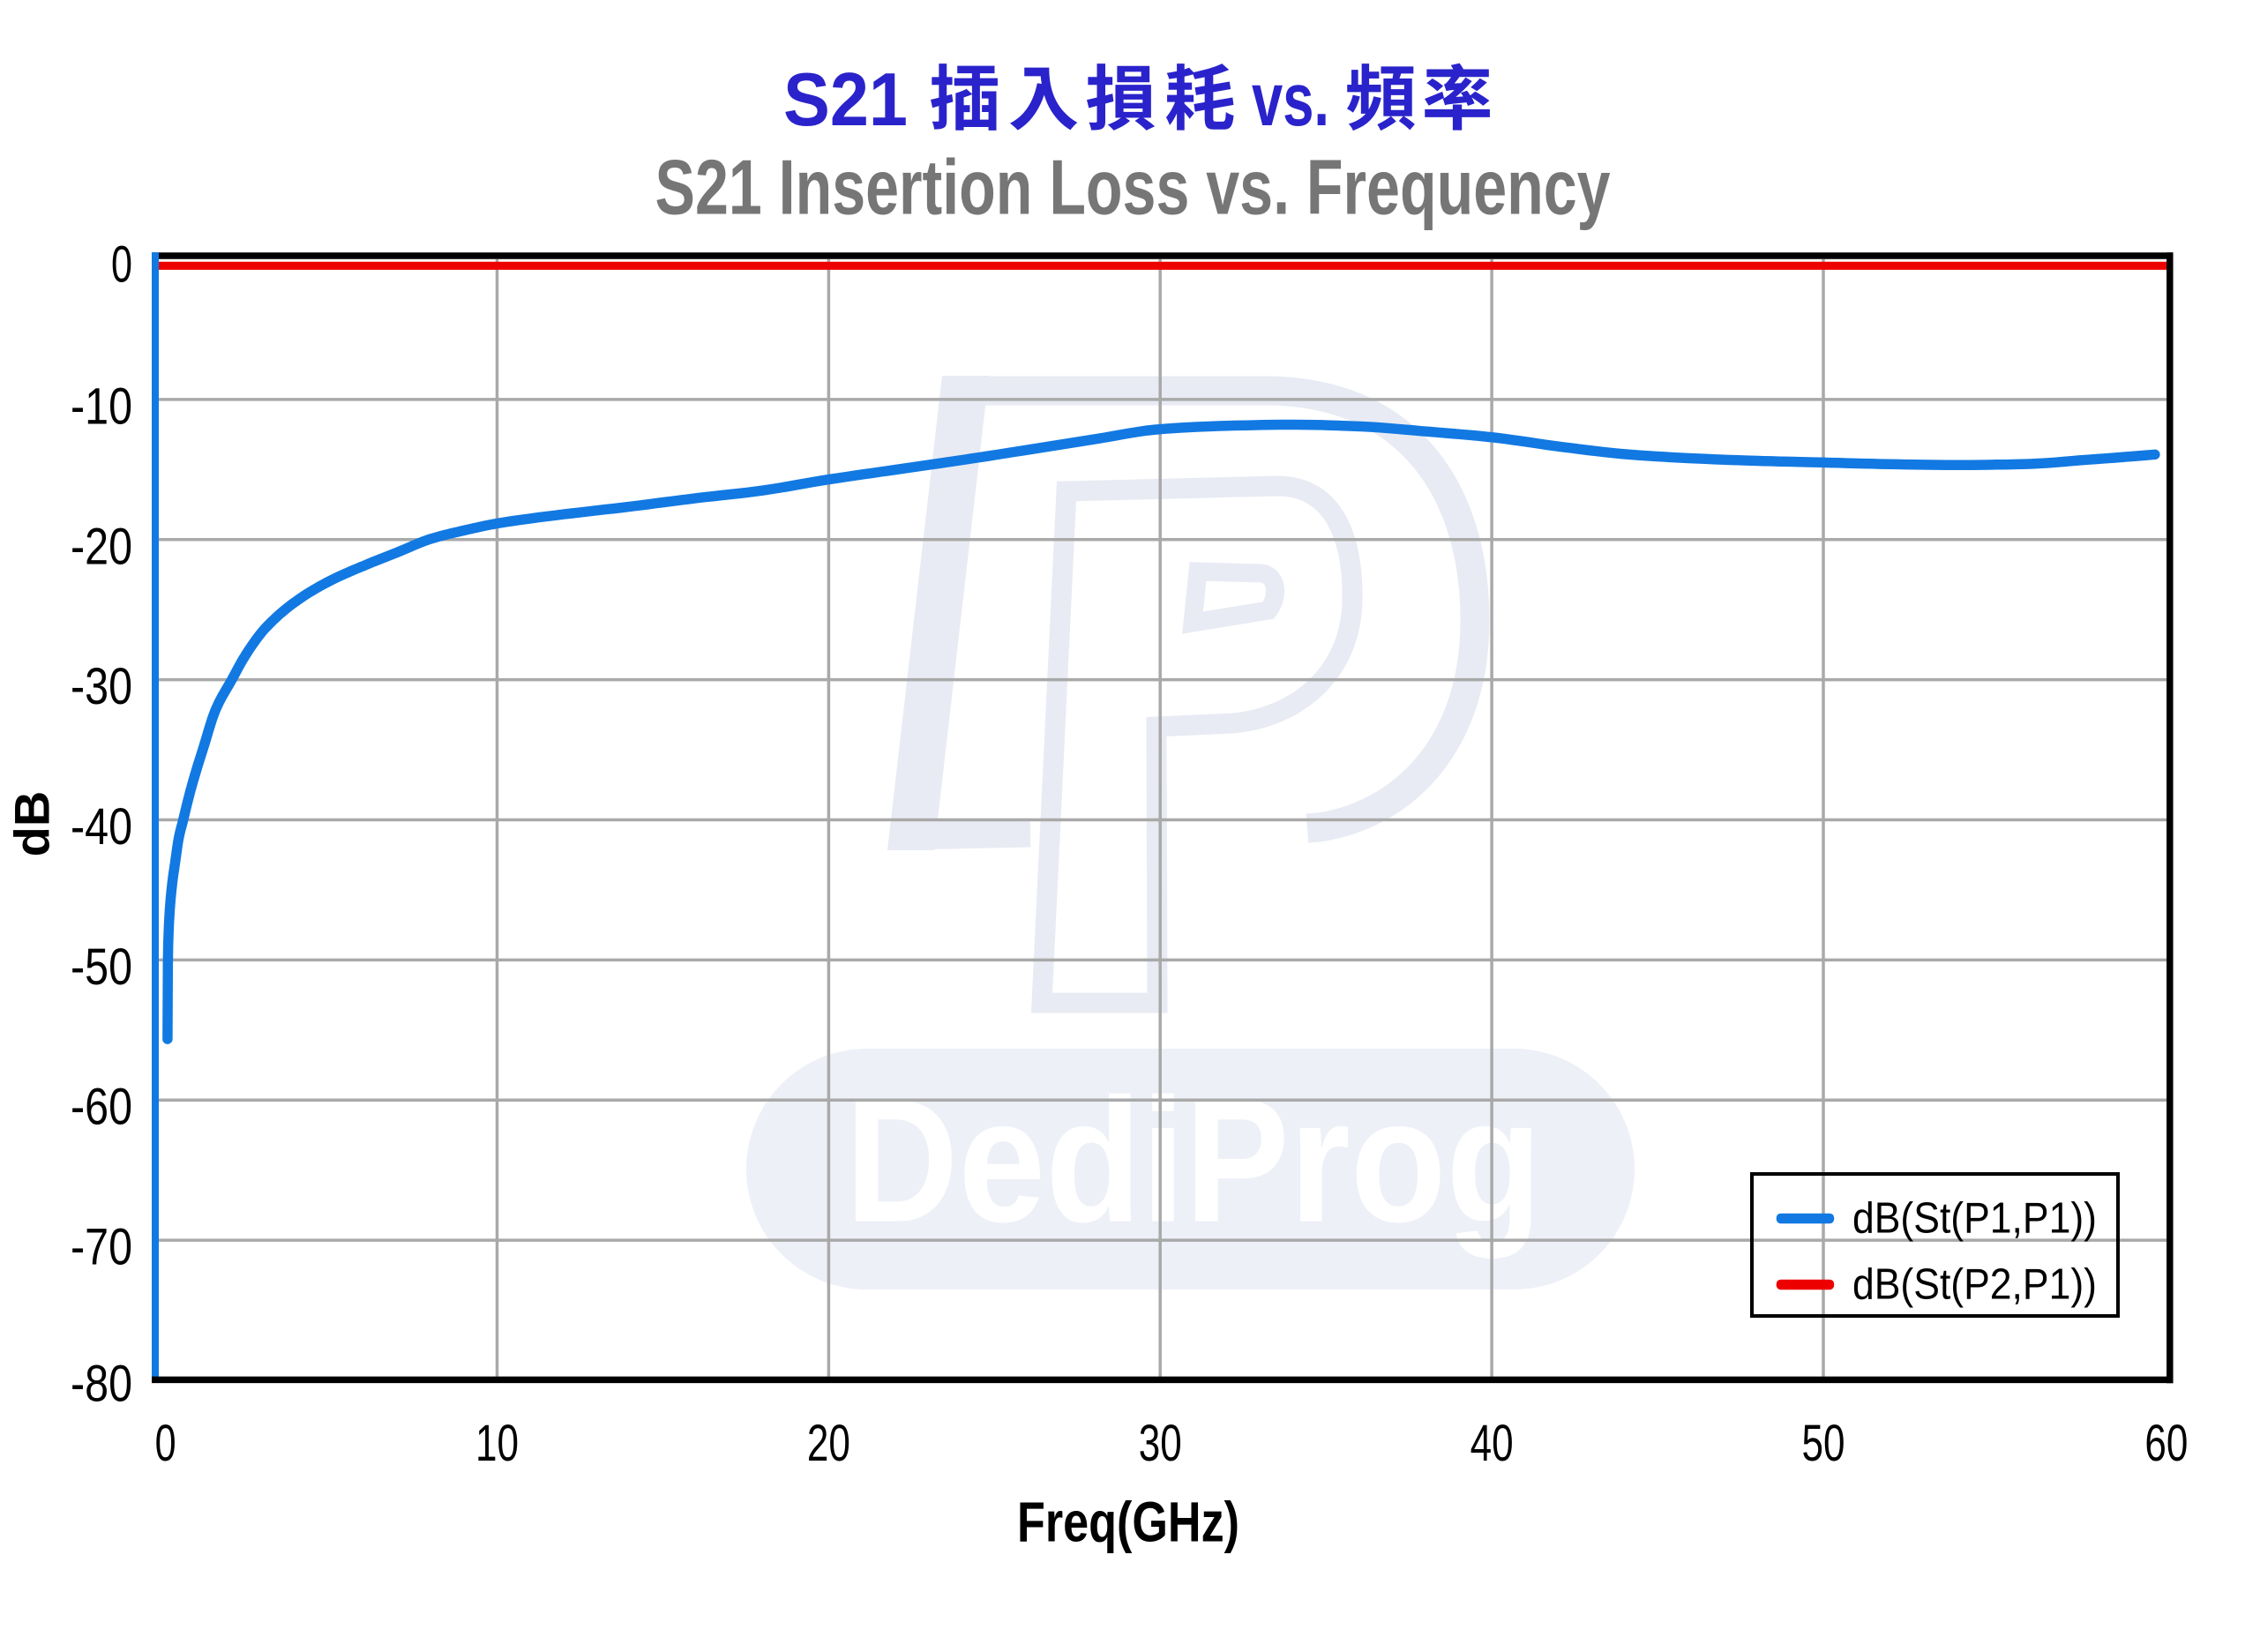 Image resolution: width=2260 pixels, height=1652 pixels. What do you see at coordinates (101, 967) in the screenshot?
I see `svg-text: -50` at bounding box center [101, 967].